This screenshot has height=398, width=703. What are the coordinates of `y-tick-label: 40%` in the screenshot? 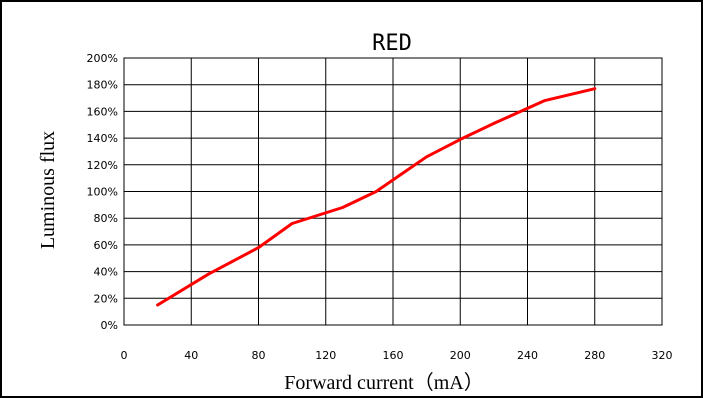 It's located at (106, 272).